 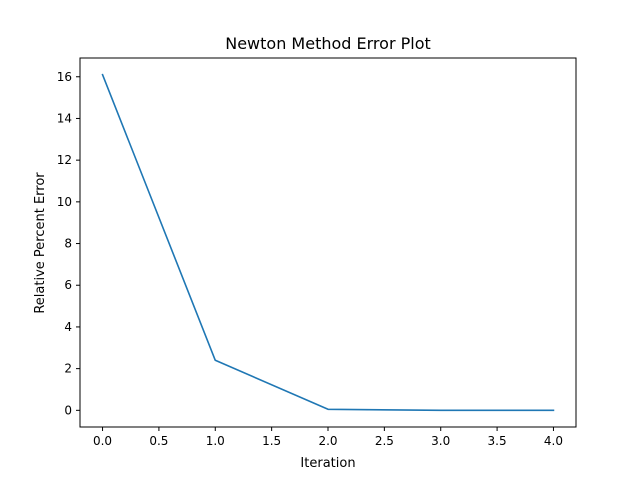 I want to click on y-axis-label: Relative Percent Error, so click(x=40, y=243).